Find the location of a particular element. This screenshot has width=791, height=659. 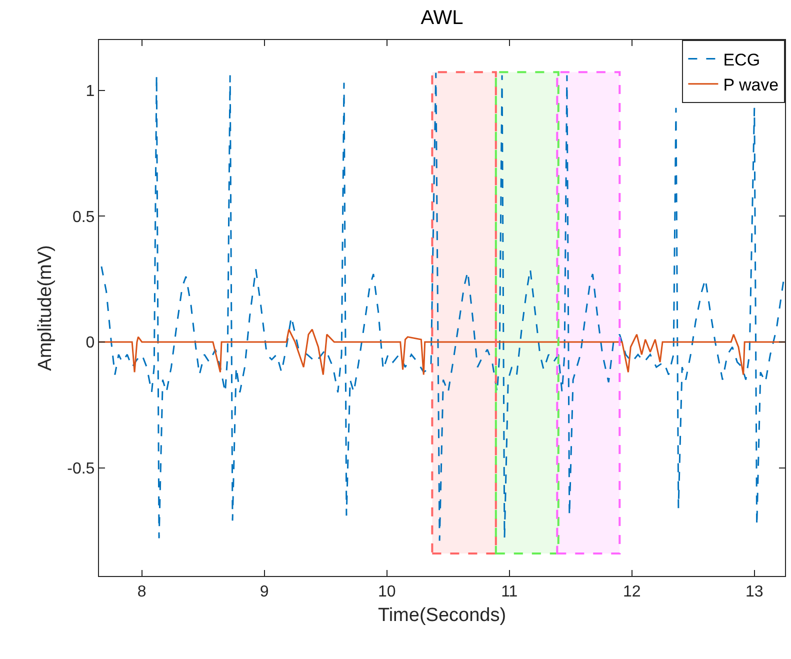

y-tick-label: 1 is located at coordinates (90, 91).